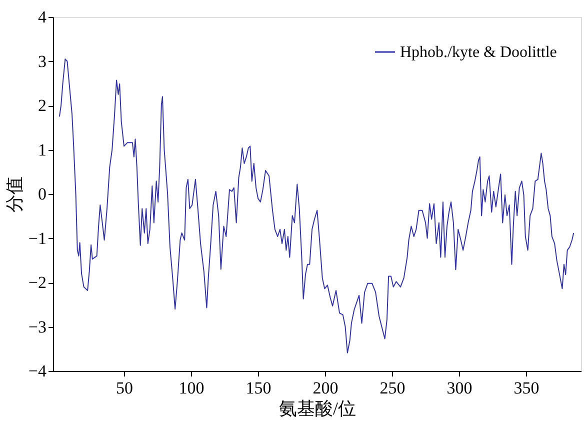 This screenshot has height=422, width=585. Describe the element at coordinates (325, 388) in the screenshot. I see `x-tick-label: 200` at that location.